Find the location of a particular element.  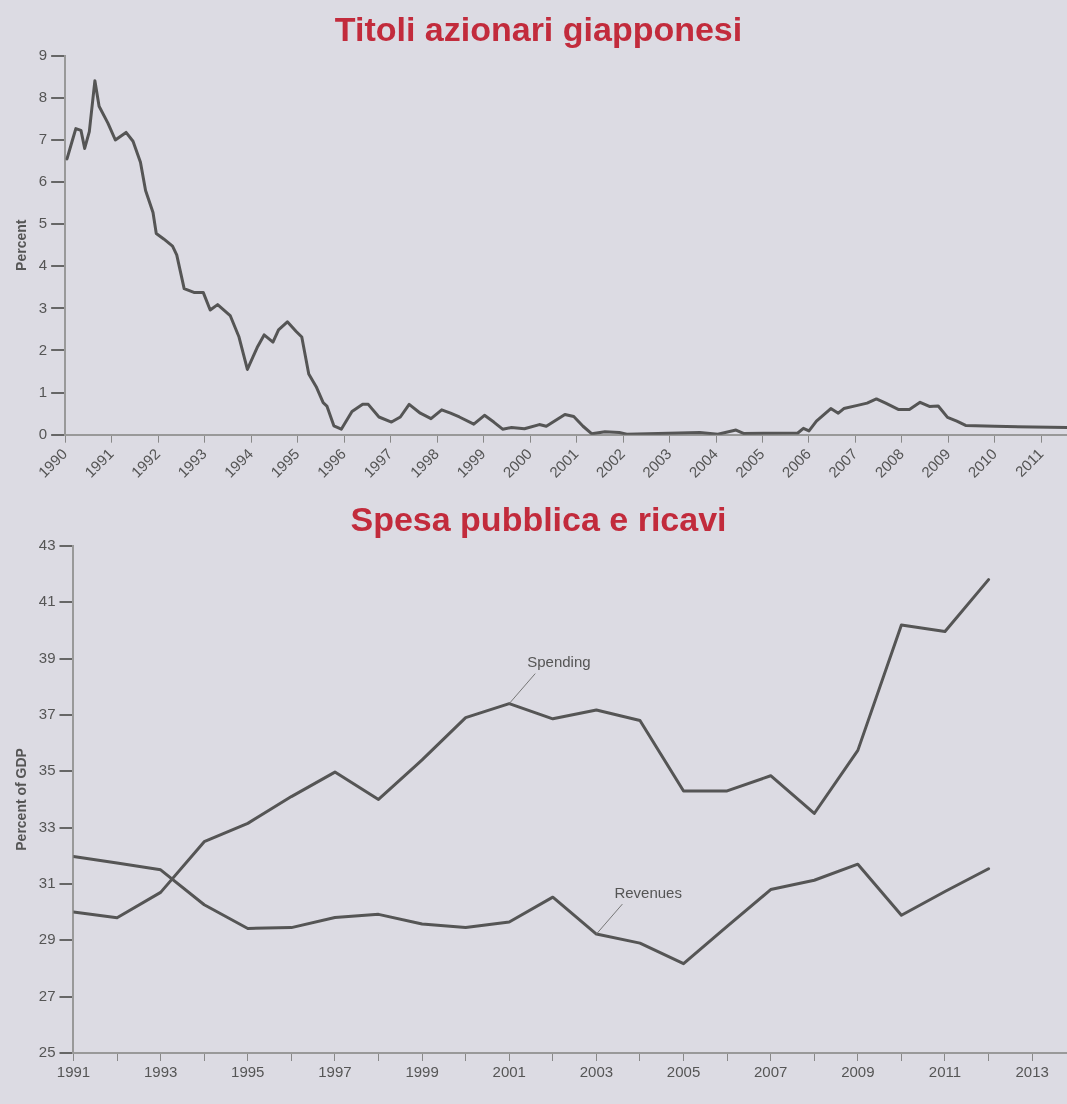

annotation: Revenues is located at coordinates (648, 892).